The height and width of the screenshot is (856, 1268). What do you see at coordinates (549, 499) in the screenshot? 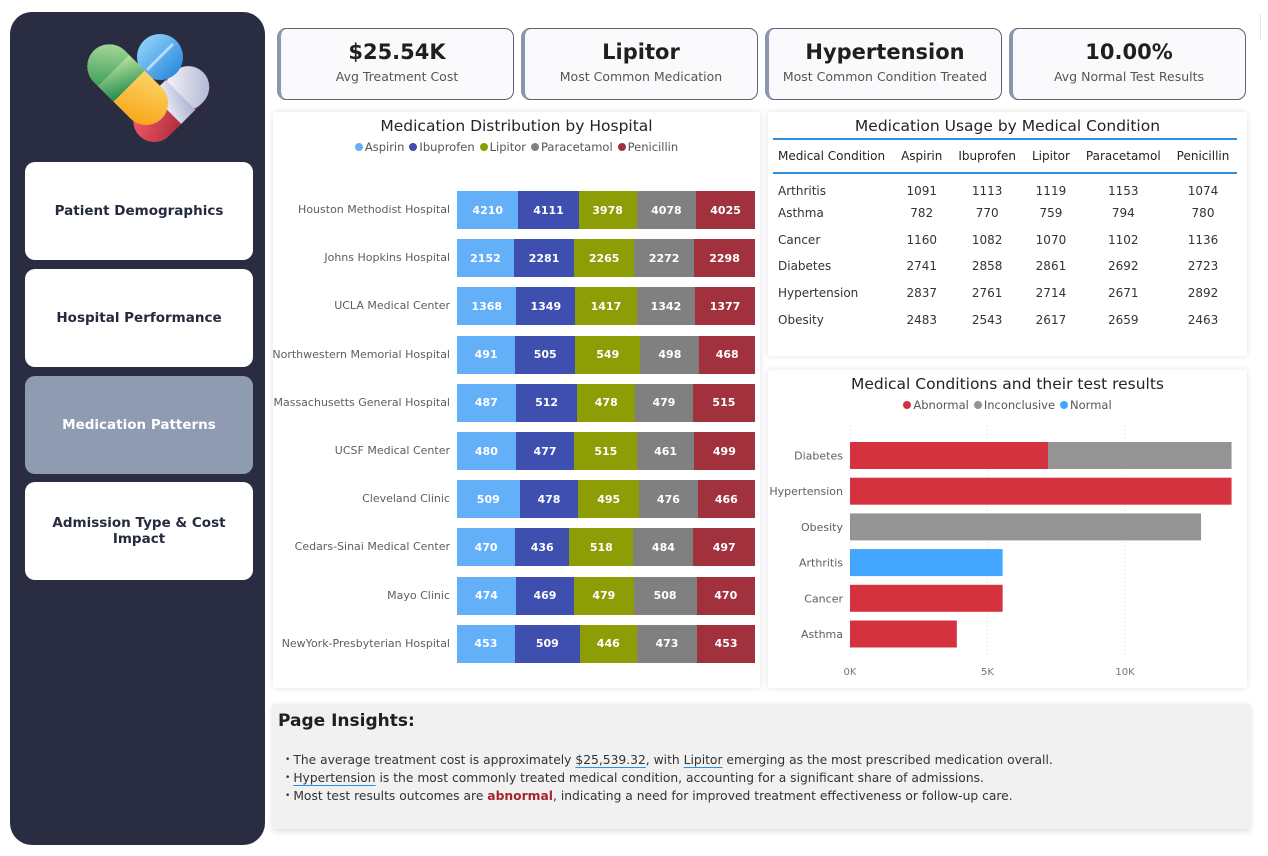
I see `bar-segment-ibuprofen: 478` at bounding box center [549, 499].